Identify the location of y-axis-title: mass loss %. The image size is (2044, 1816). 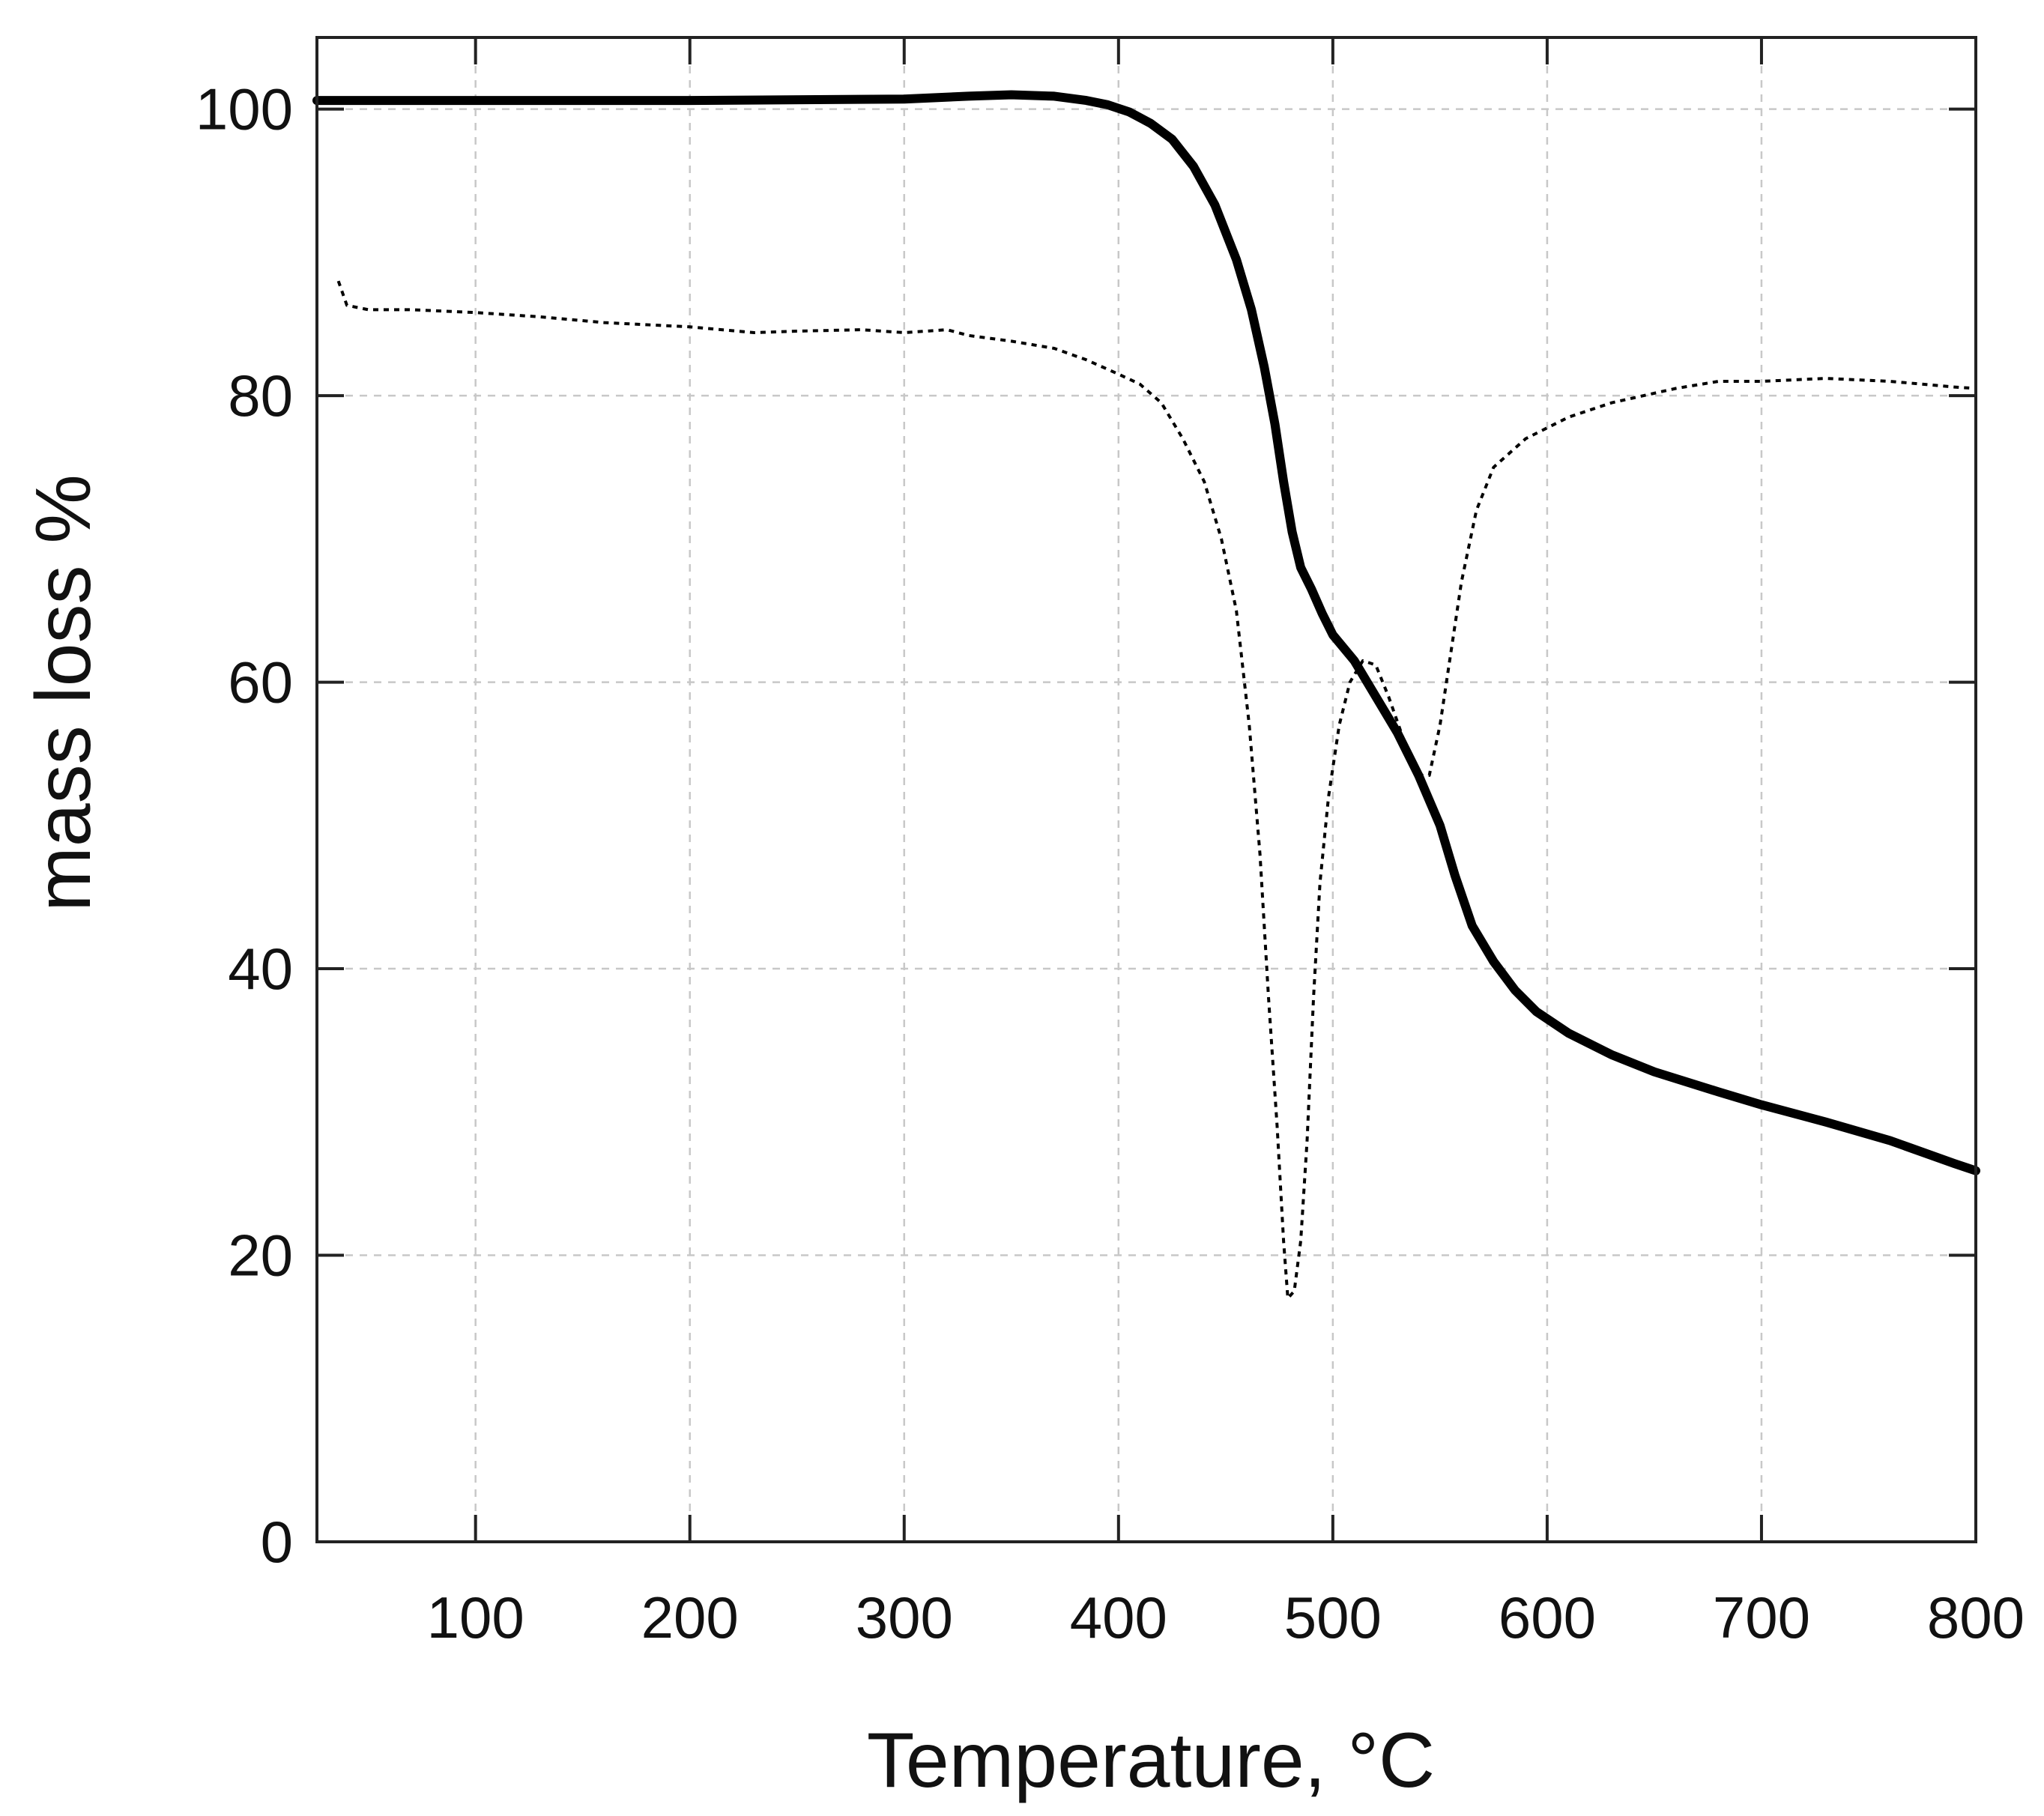
(64, 693).